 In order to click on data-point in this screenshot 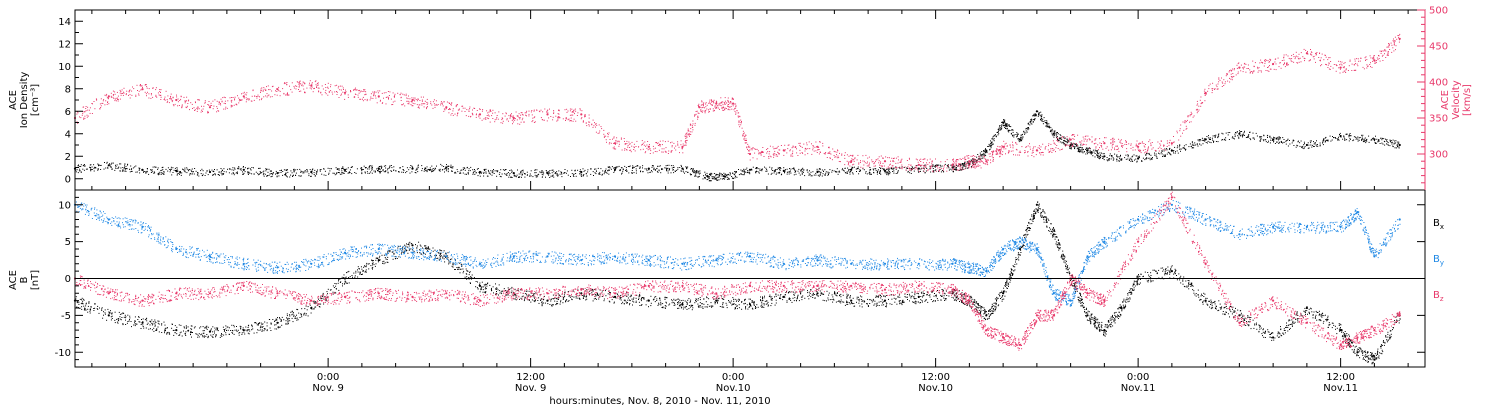, I will do `click(480, 114)`.